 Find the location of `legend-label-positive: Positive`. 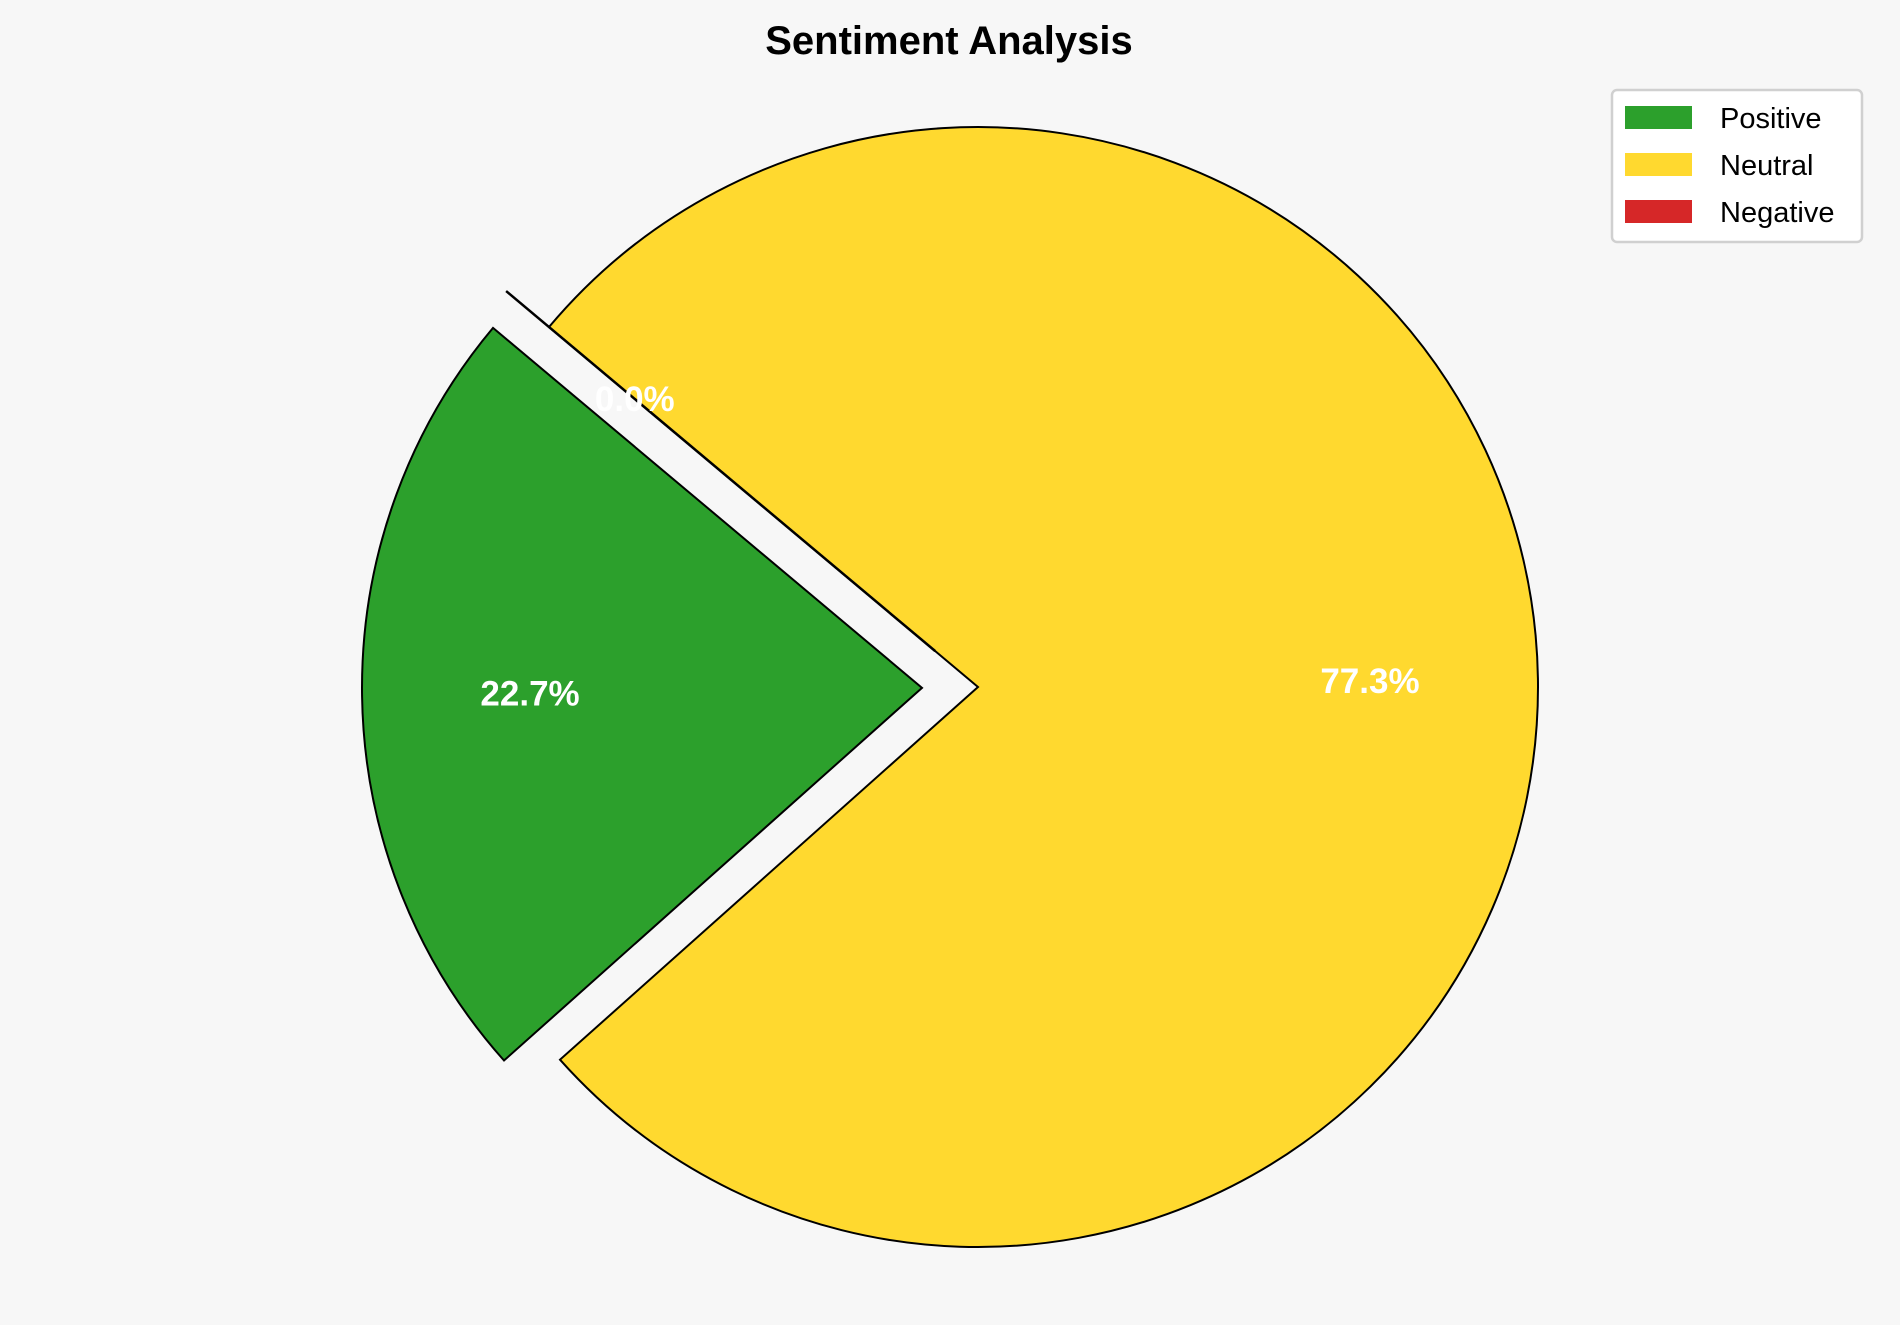

legend-label-positive: Positive is located at coordinates (1771, 119).